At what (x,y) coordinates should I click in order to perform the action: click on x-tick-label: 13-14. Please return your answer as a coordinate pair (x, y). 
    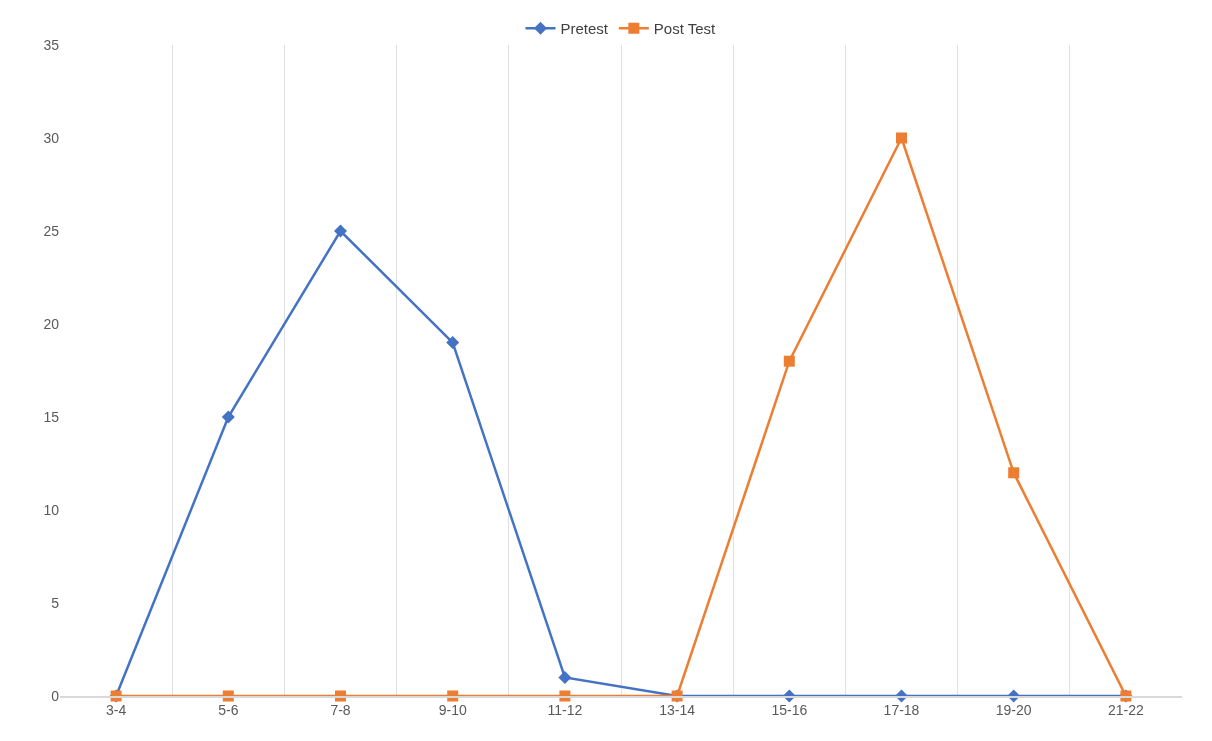
    Looking at the image, I should click on (677, 709).